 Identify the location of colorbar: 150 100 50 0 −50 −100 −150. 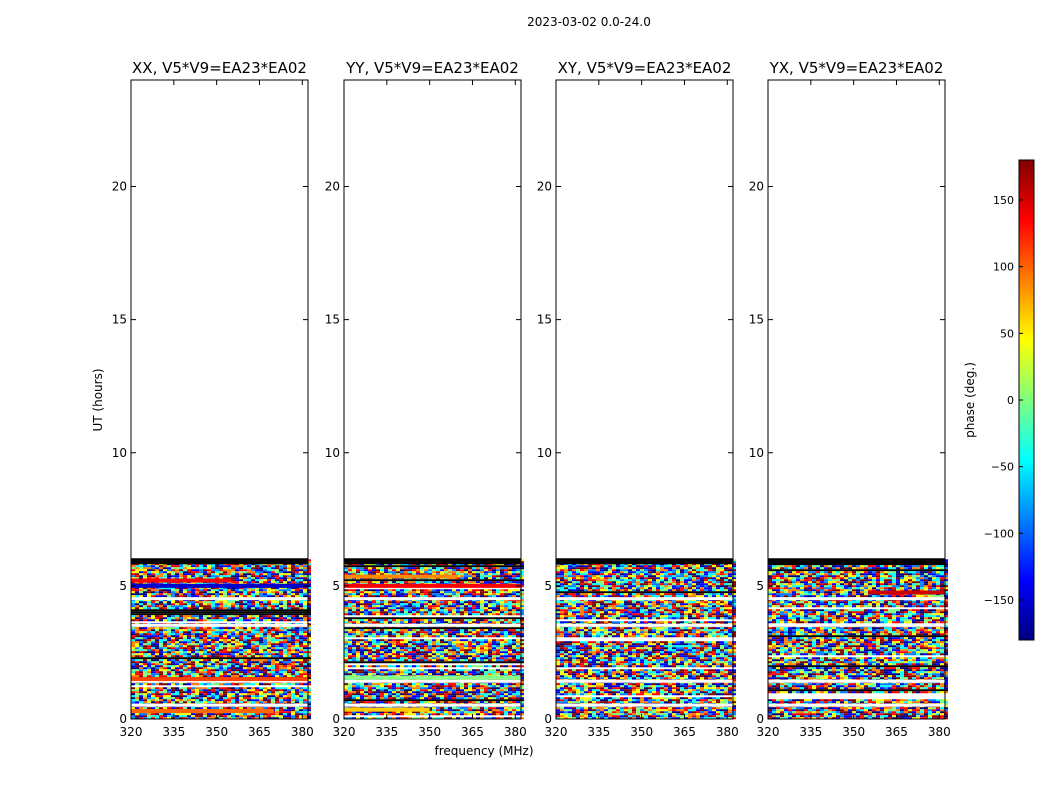
(1009, 400).